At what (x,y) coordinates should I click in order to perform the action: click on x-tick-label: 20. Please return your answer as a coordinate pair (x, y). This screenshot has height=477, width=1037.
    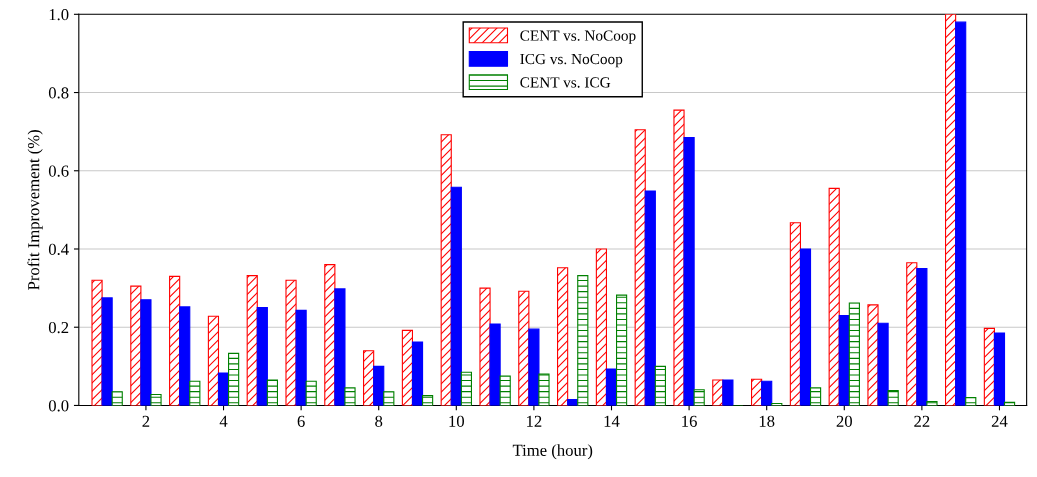
    Looking at the image, I should click on (844, 421).